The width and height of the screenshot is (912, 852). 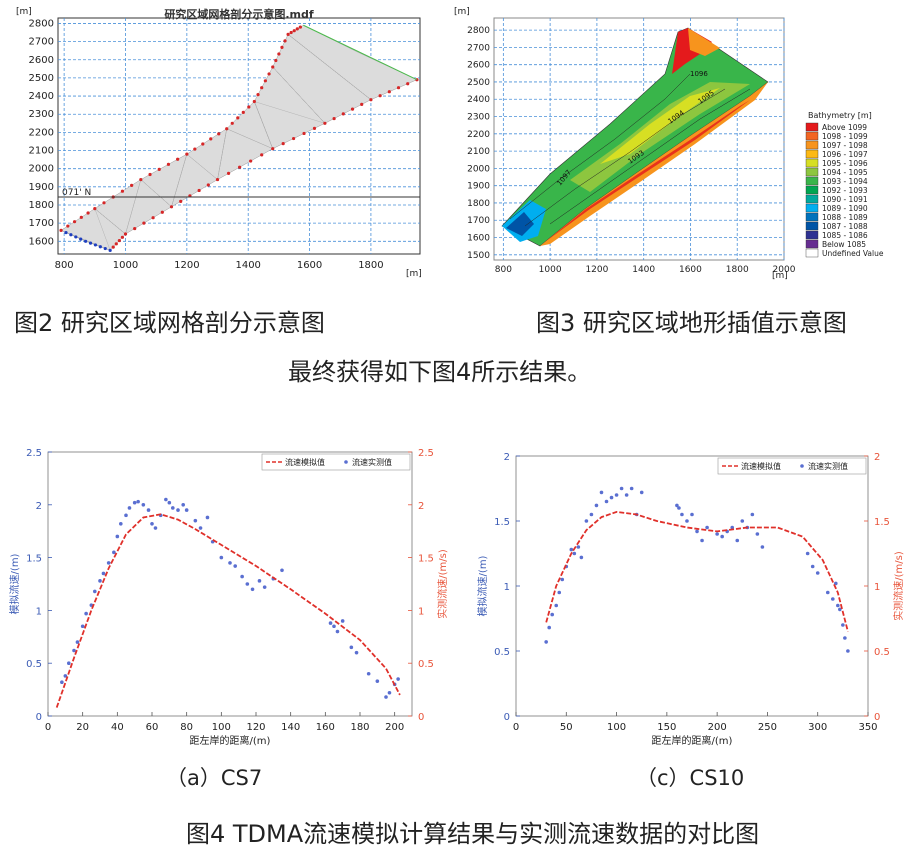 I want to click on fig3-caption: 图3 研究区域地形插值示意图, so click(x=691, y=323).